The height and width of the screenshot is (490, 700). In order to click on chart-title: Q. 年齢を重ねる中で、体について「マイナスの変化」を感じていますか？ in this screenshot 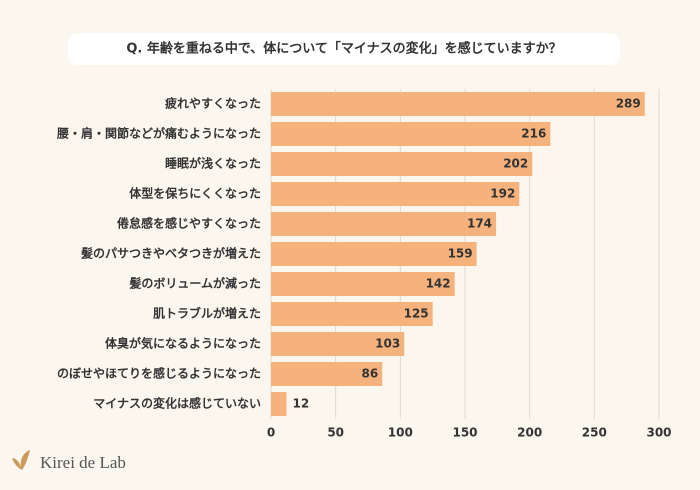, I will do `click(343, 49)`.